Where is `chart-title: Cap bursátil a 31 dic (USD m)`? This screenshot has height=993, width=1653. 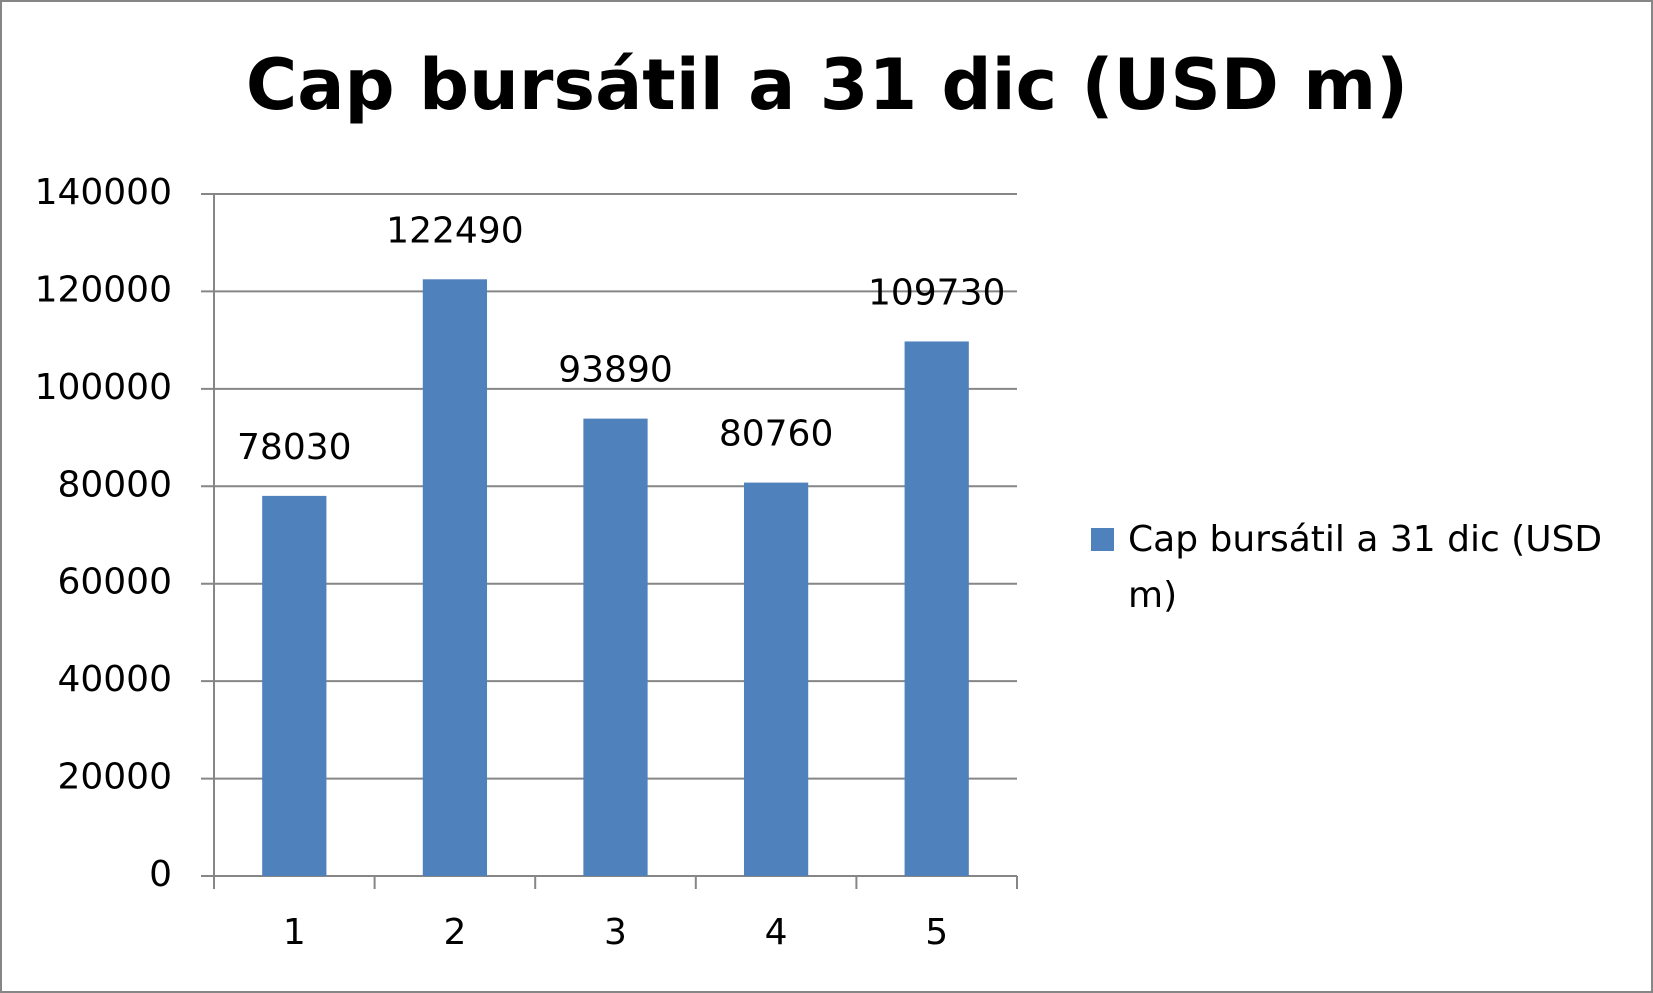
chart-title: Cap bursátil a 31 dic (USD m) is located at coordinates (827, 85).